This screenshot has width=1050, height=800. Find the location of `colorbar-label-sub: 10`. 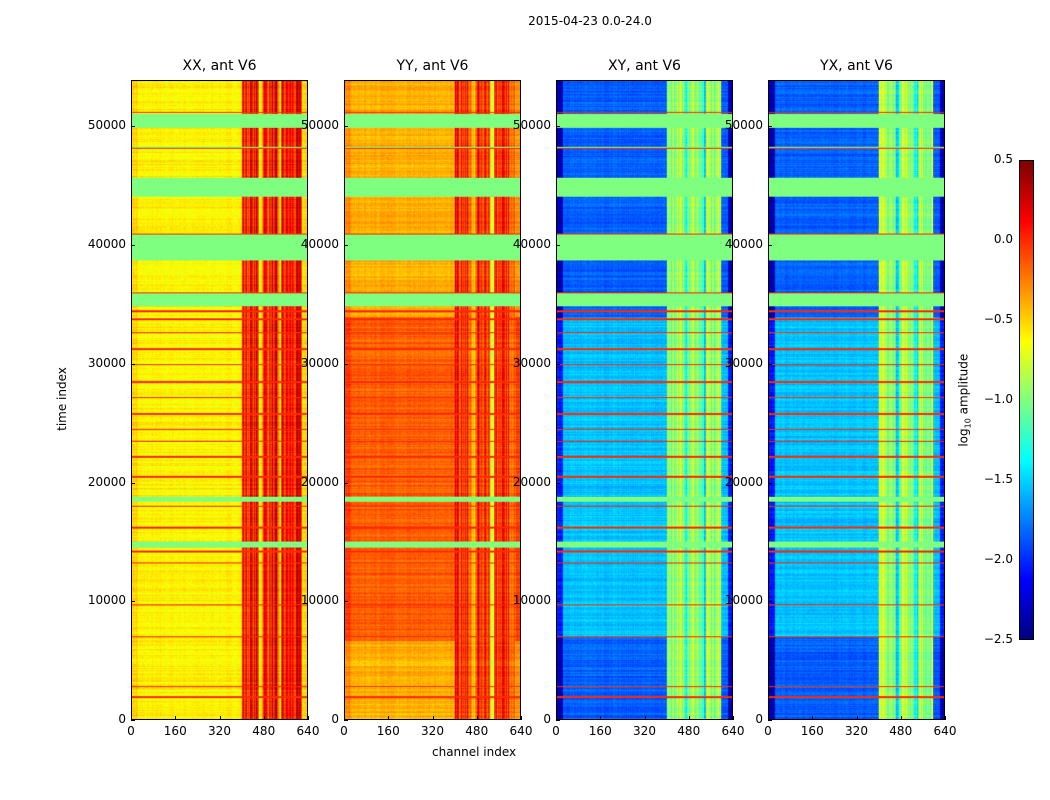

colorbar-label-sub: 10 is located at coordinates (968, 423).